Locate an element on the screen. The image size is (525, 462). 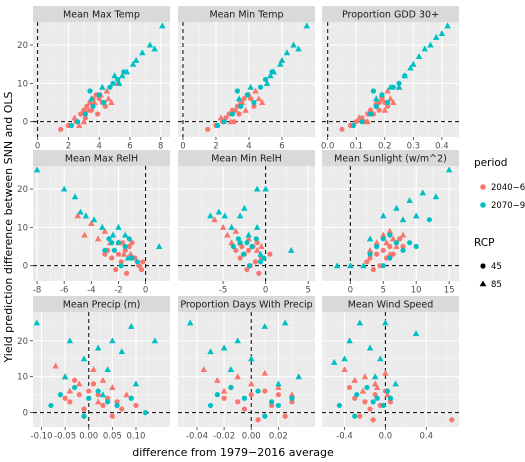
x-tick-label: 0.2 is located at coordinates (385, 147).